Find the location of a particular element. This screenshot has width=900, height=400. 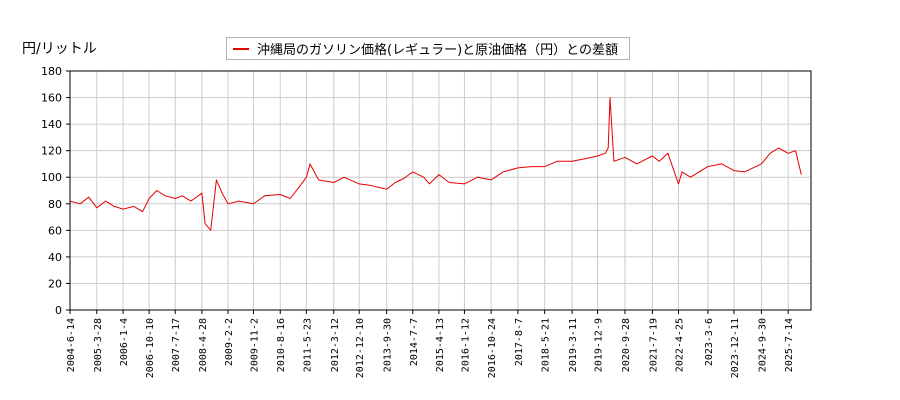

x-tick-label: 2024-9-30 is located at coordinates (762, 345).